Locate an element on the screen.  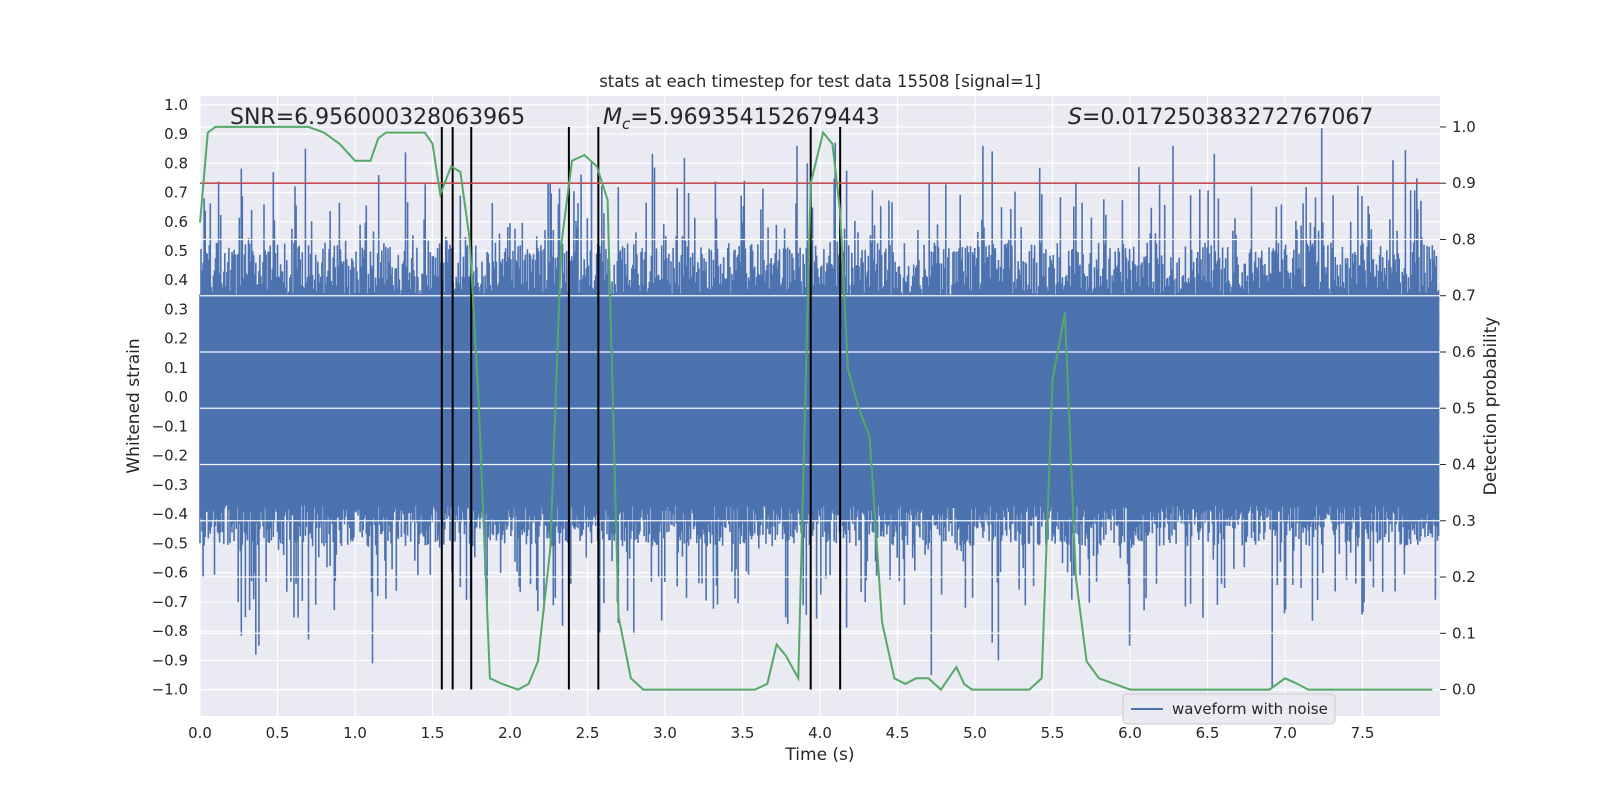
y-left-tick-label: −0.3 is located at coordinates (170, 485).